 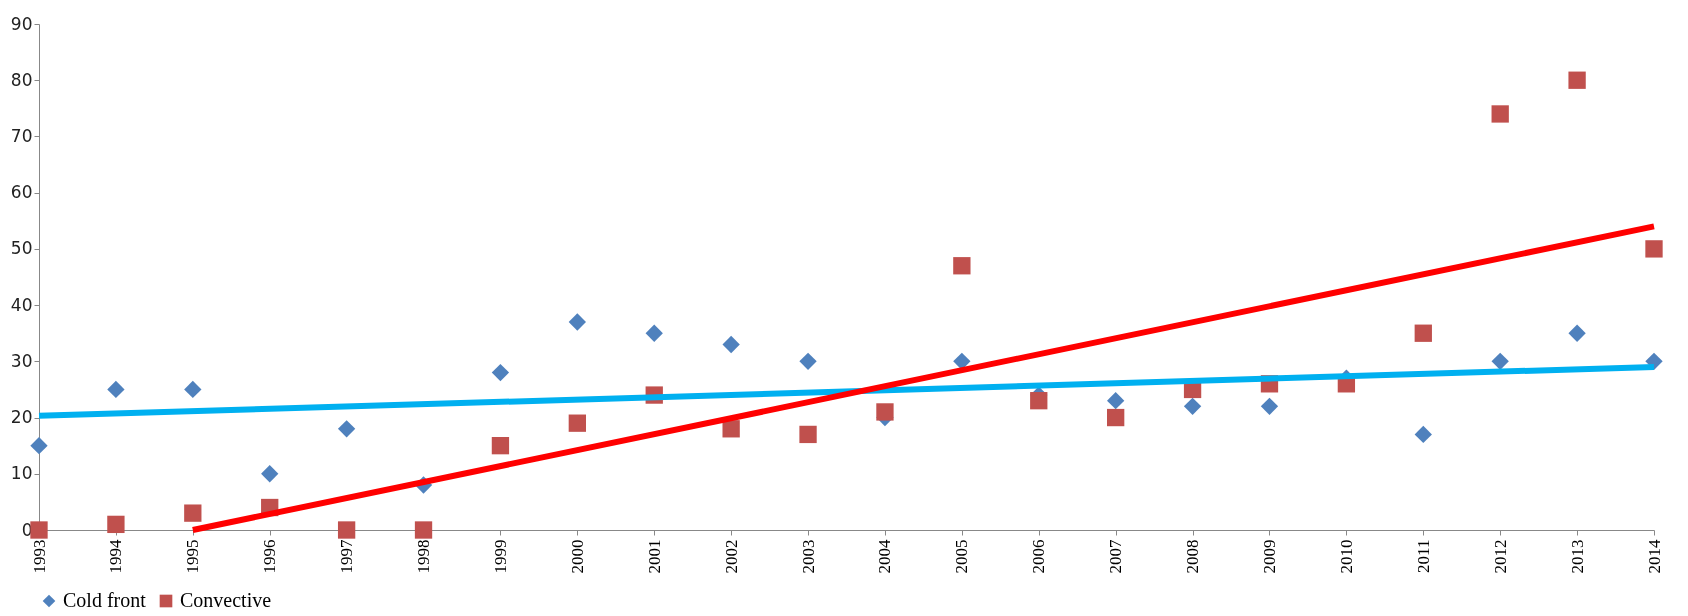 What do you see at coordinates (21, 417) in the screenshot?
I see `y-tick-label: 20` at bounding box center [21, 417].